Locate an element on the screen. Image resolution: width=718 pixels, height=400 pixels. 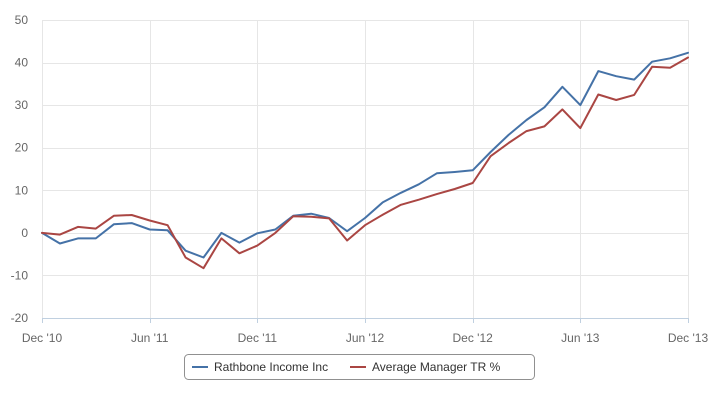
y-tick-label: 40 is located at coordinates (22, 63).